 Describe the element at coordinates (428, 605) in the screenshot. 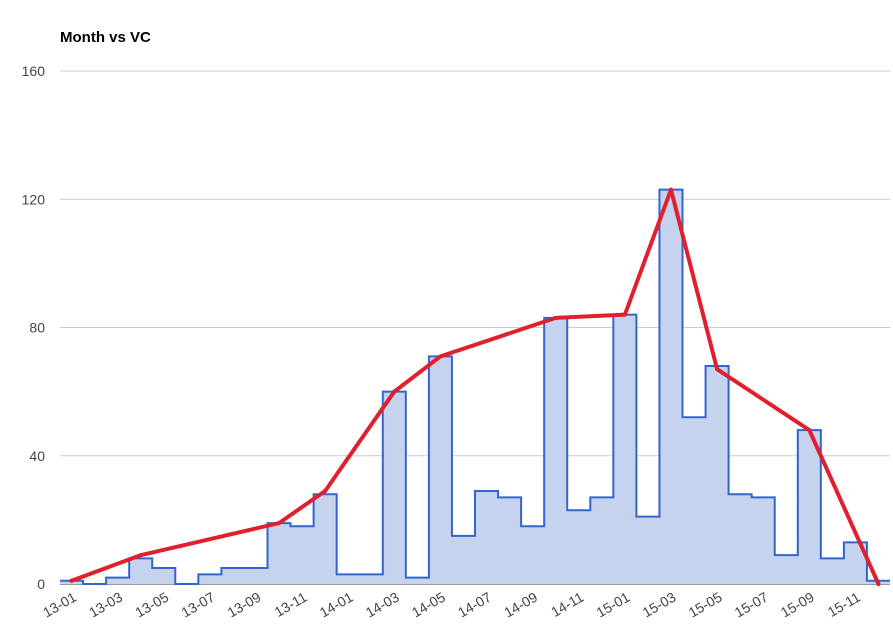

I see `x-tick-label: 14-05` at that location.